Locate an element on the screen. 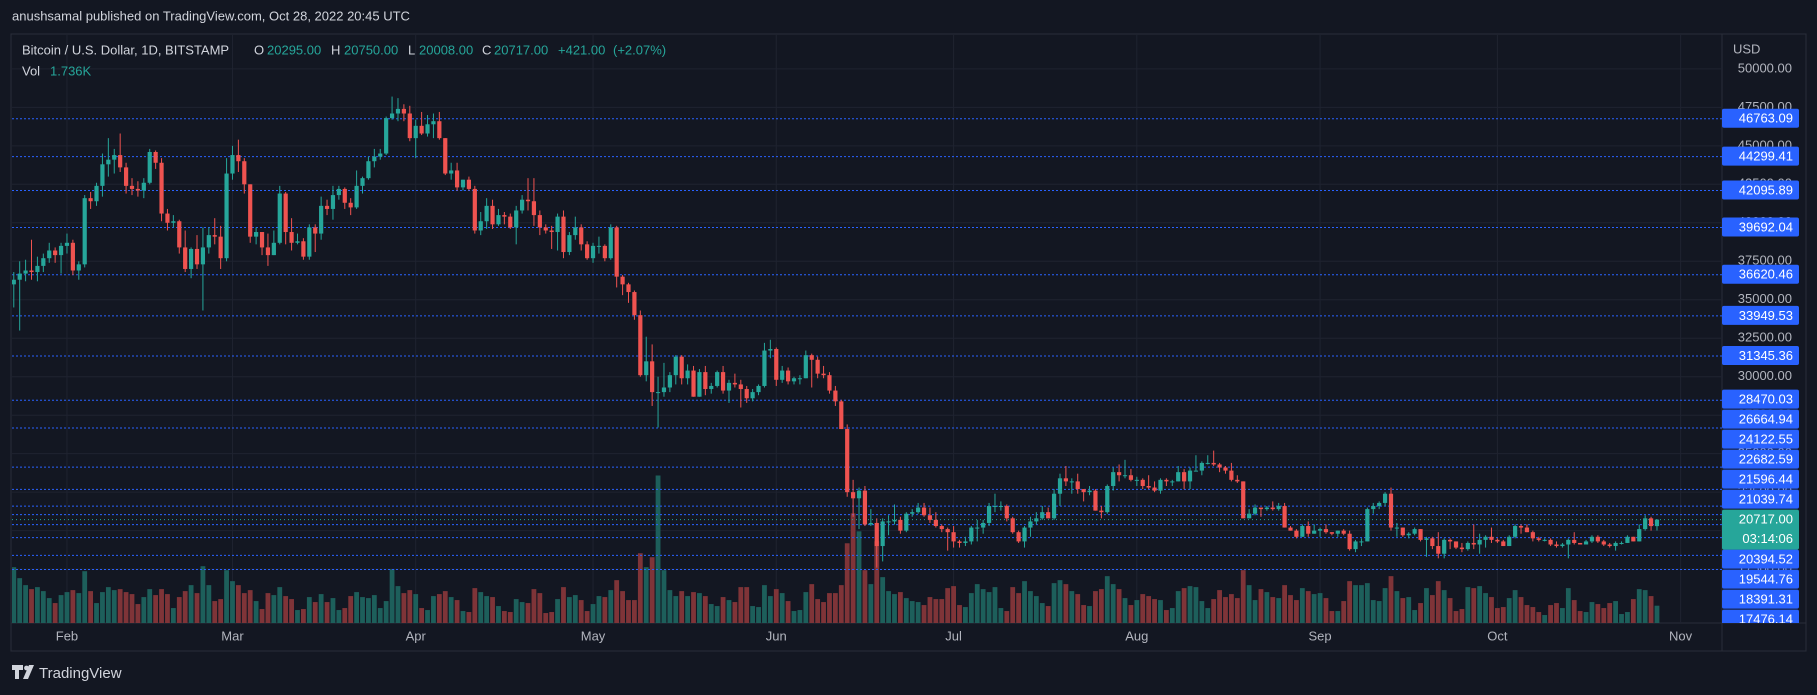  logo-icon is located at coordinates (17, 672).